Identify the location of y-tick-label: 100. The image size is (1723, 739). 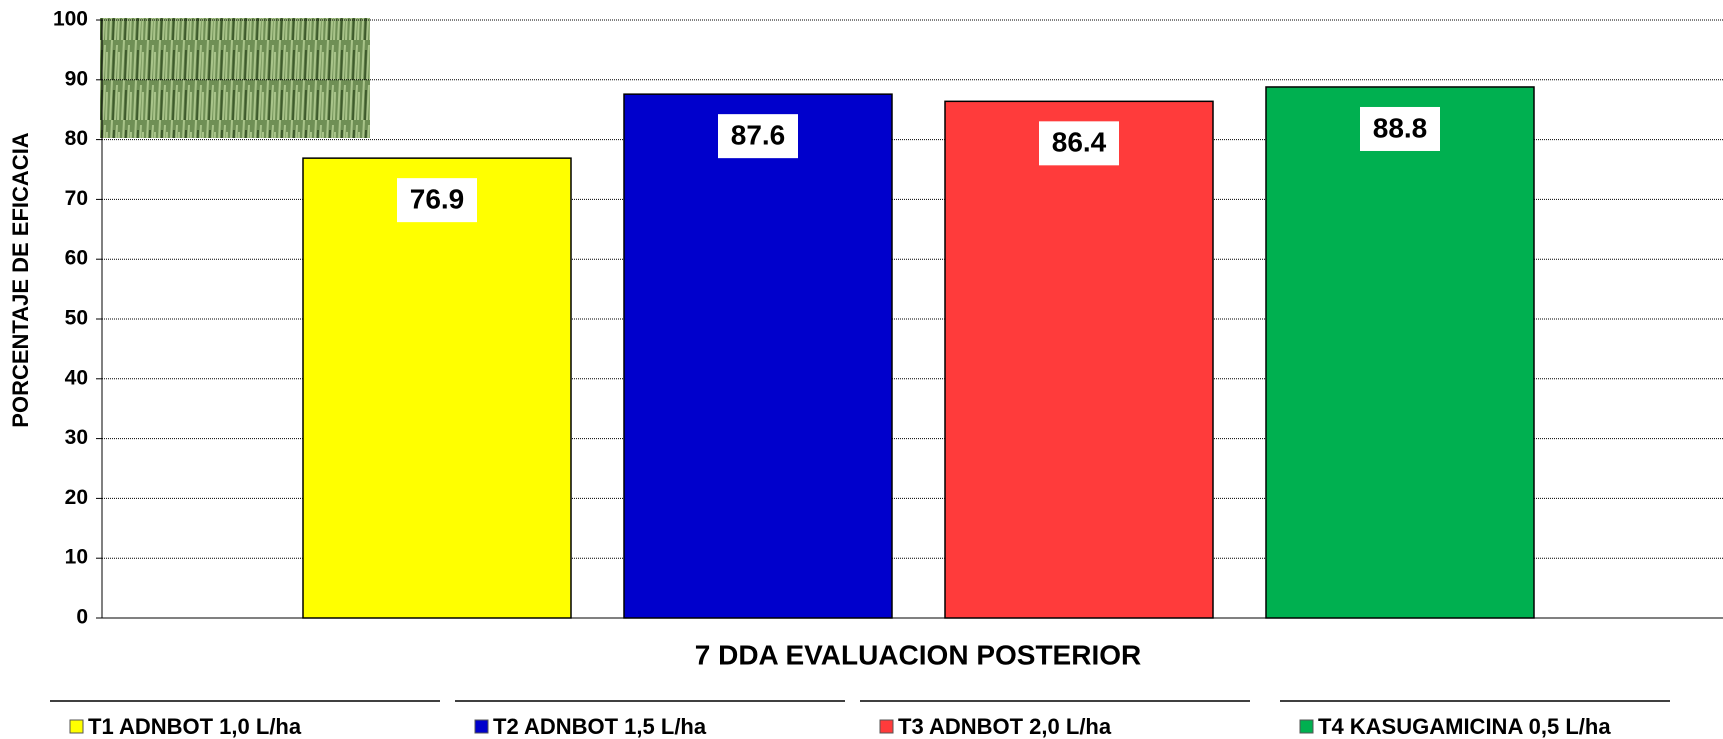
(70, 19).